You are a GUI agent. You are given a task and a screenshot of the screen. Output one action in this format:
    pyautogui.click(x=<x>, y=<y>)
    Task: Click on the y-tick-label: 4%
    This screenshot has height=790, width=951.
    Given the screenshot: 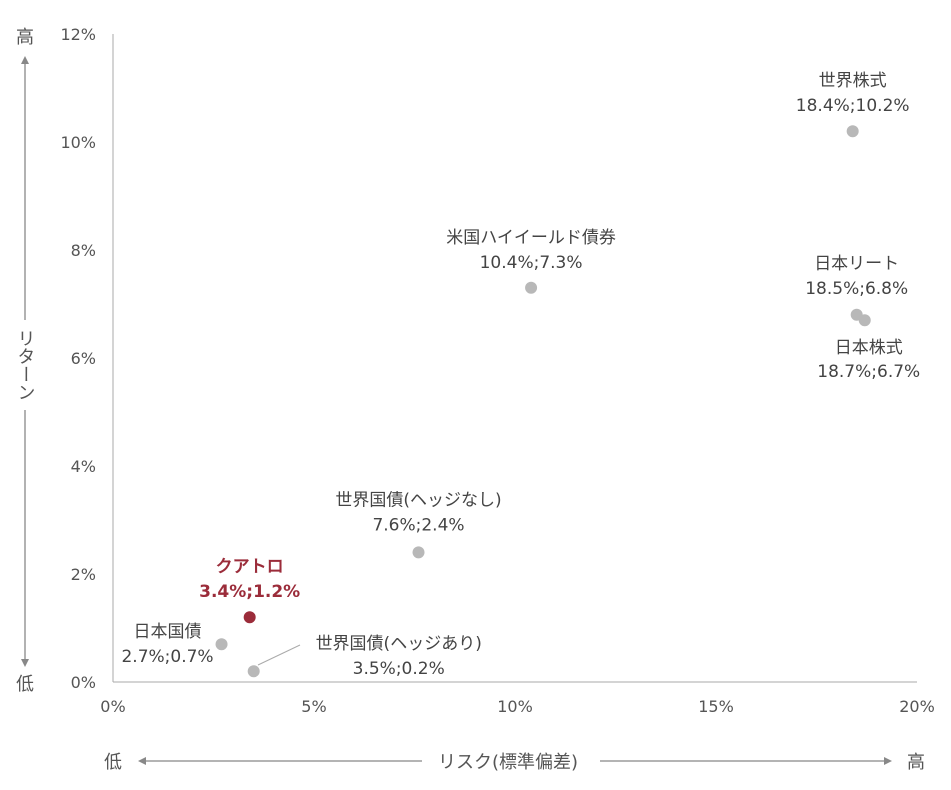 What is the action you would take?
    pyautogui.click(x=83, y=466)
    